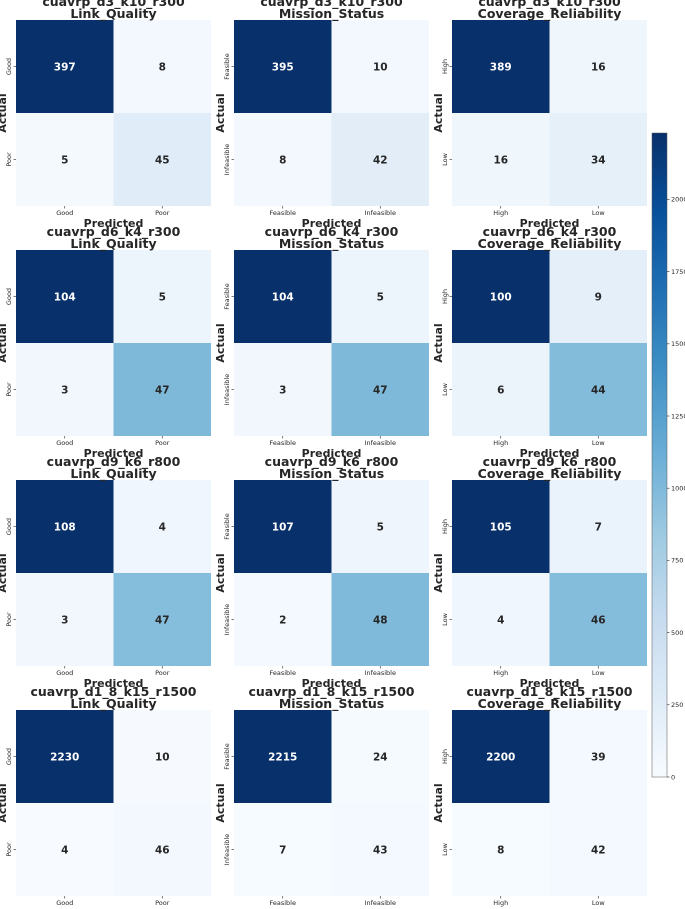 Image resolution: width=685 pixels, height=909 pixels. What do you see at coordinates (65, 298) in the screenshot?
I see `cell-value: 104` at bounding box center [65, 298].